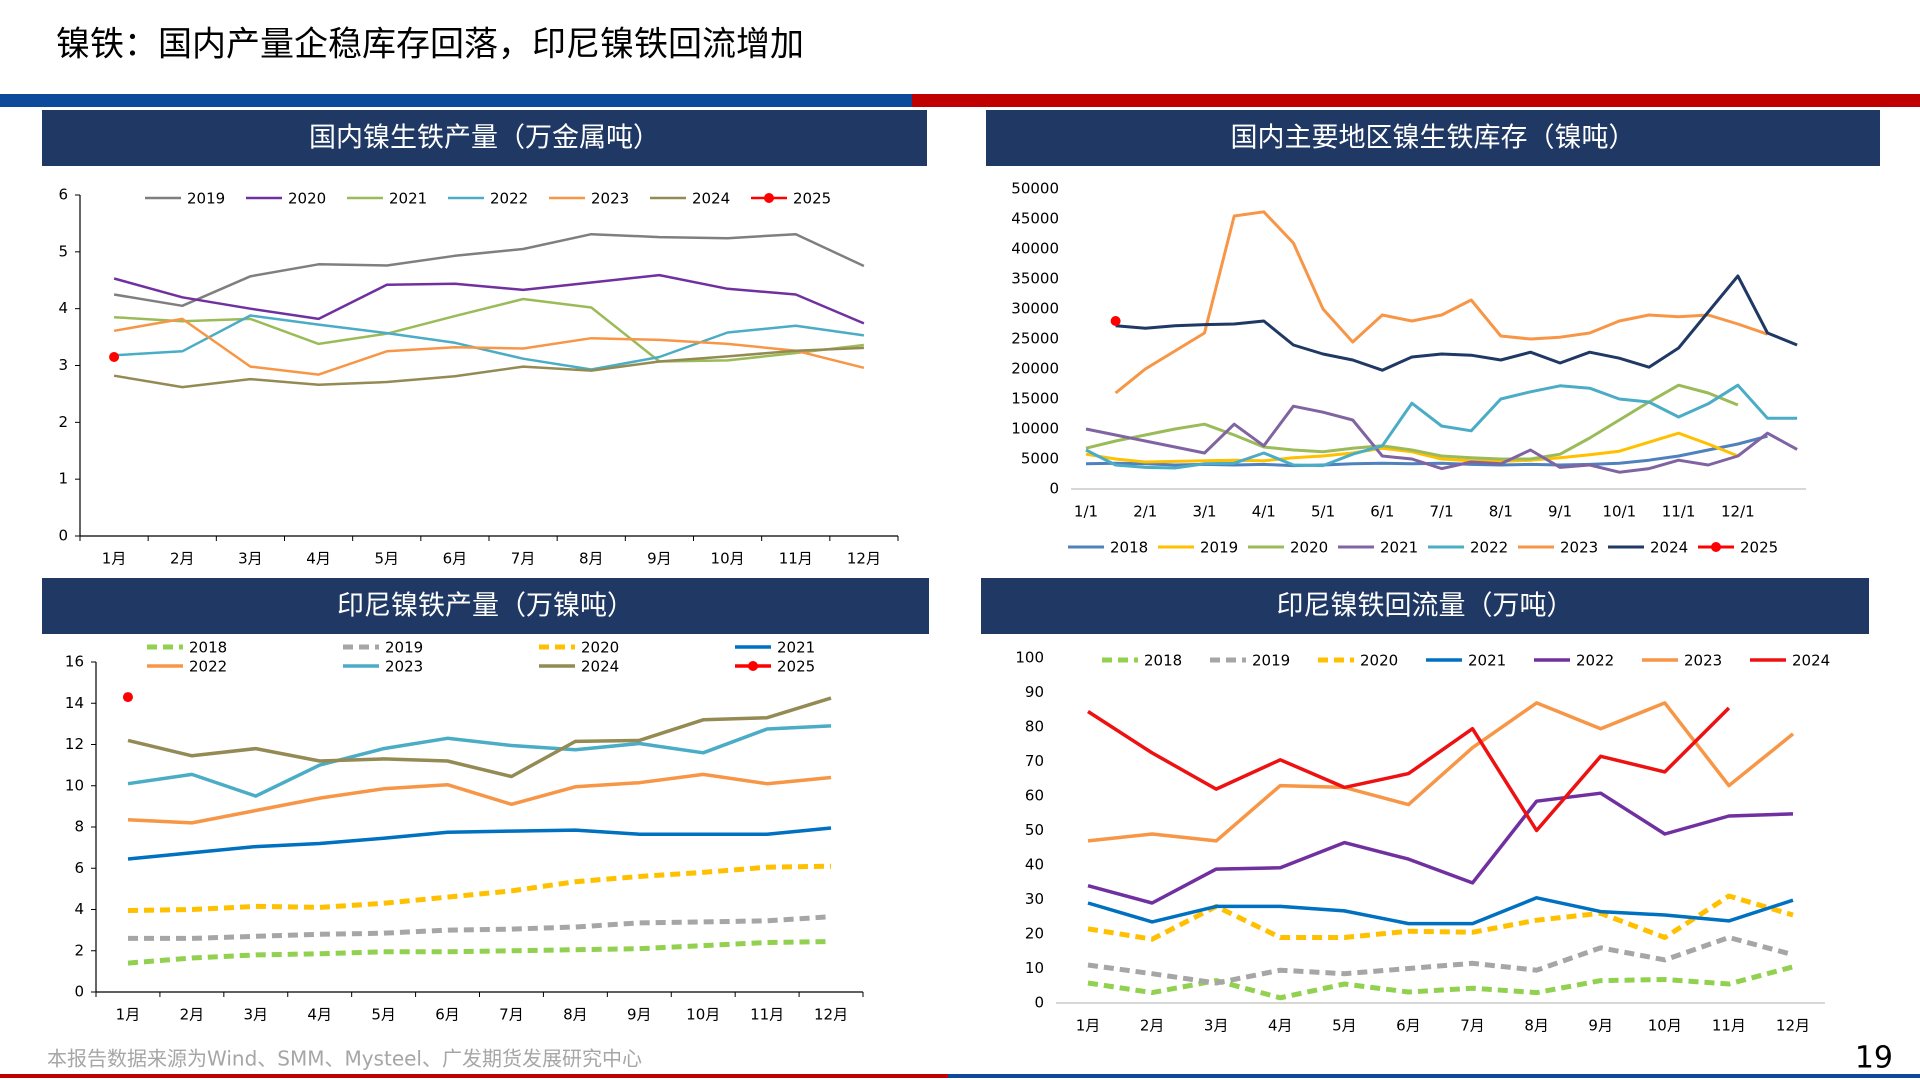 The height and width of the screenshot is (1080, 1920). What do you see at coordinates (456, 100) in the screenshot?
I see `header-band-blue` at bounding box center [456, 100].